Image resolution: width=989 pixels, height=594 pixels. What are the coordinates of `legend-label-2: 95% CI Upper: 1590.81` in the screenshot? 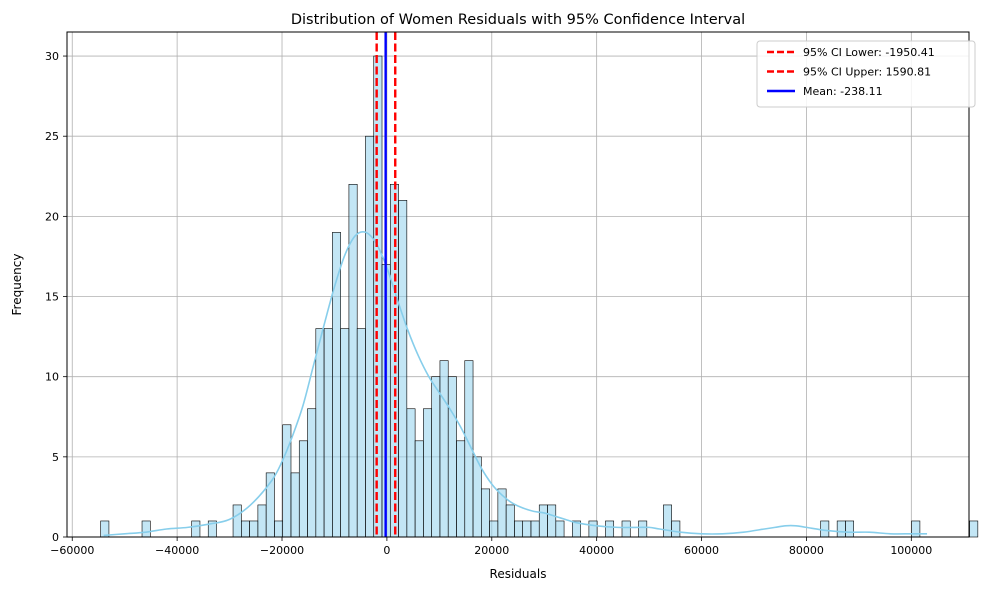 It's located at (867, 72).